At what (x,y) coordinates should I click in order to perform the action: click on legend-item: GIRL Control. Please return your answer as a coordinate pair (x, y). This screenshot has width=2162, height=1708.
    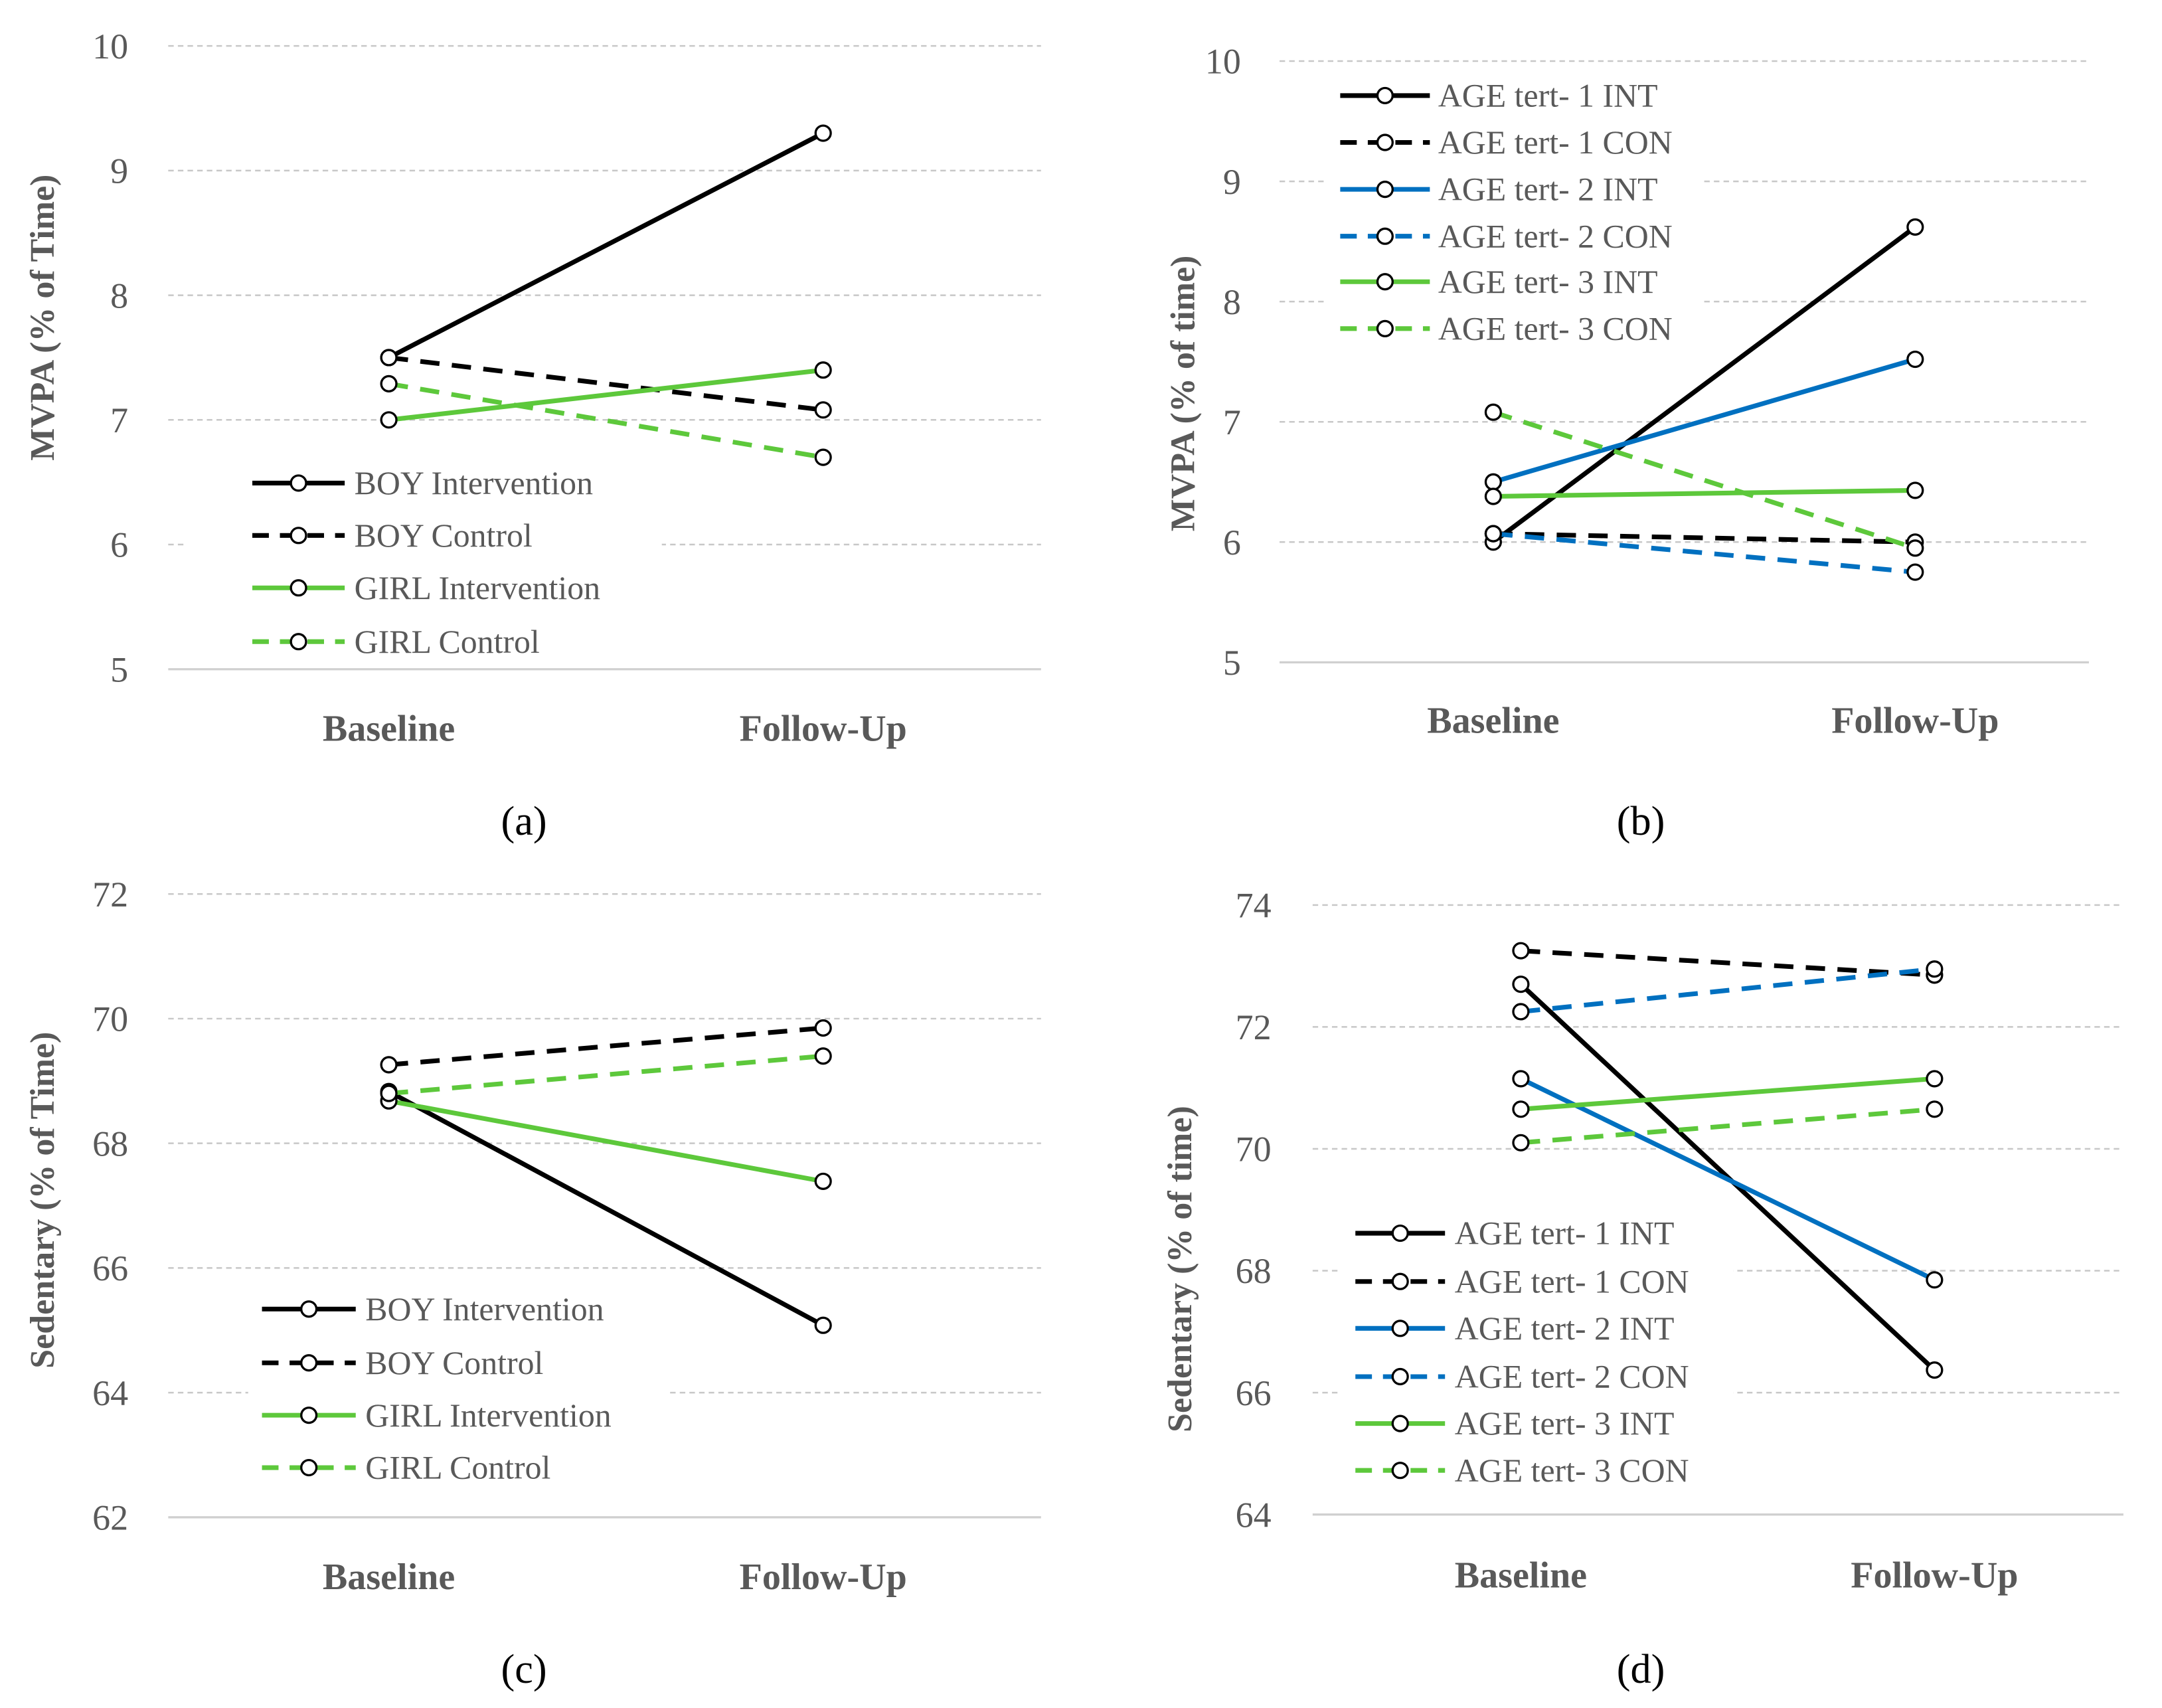
    Looking at the image, I should click on (406, 1468).